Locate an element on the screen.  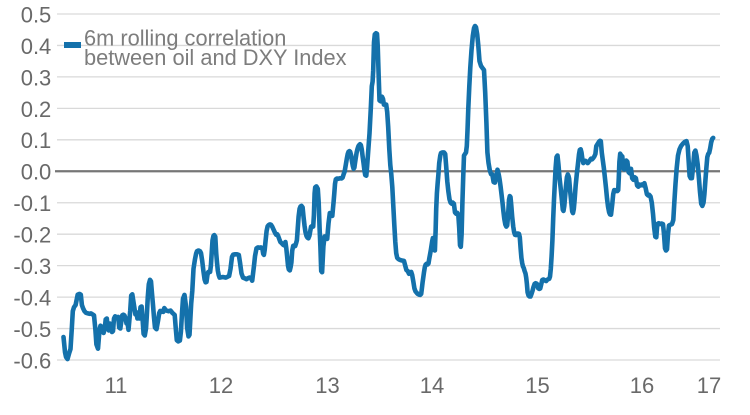
svg-text: 11 is located at coordinates (116, 385).